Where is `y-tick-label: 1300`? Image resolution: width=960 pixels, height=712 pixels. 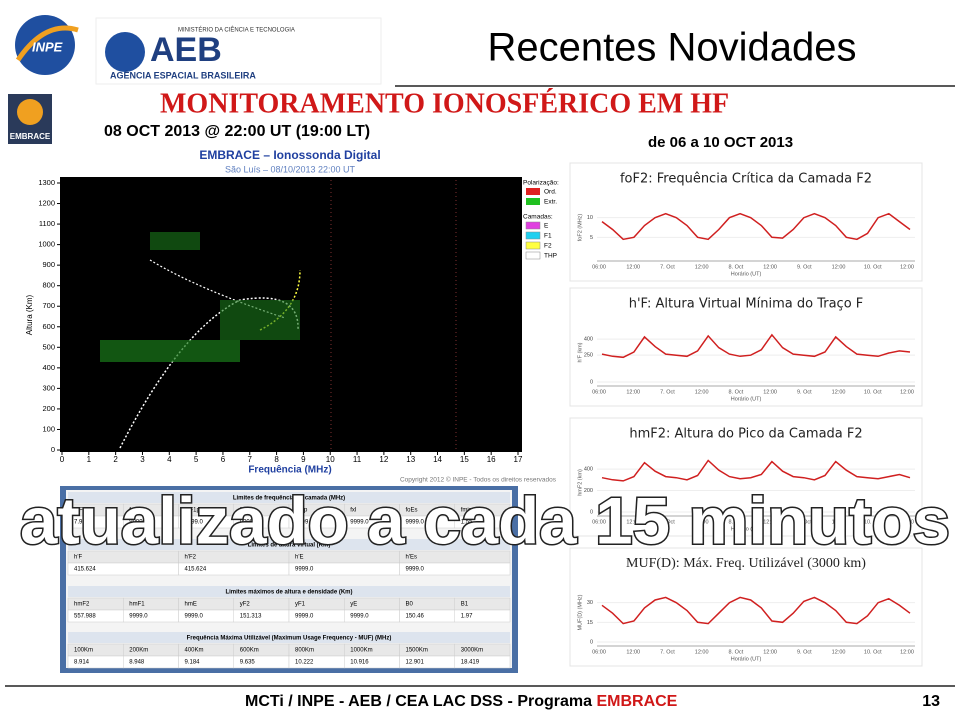
y-tick-label: 1300 is located at coordinates (46, 182).